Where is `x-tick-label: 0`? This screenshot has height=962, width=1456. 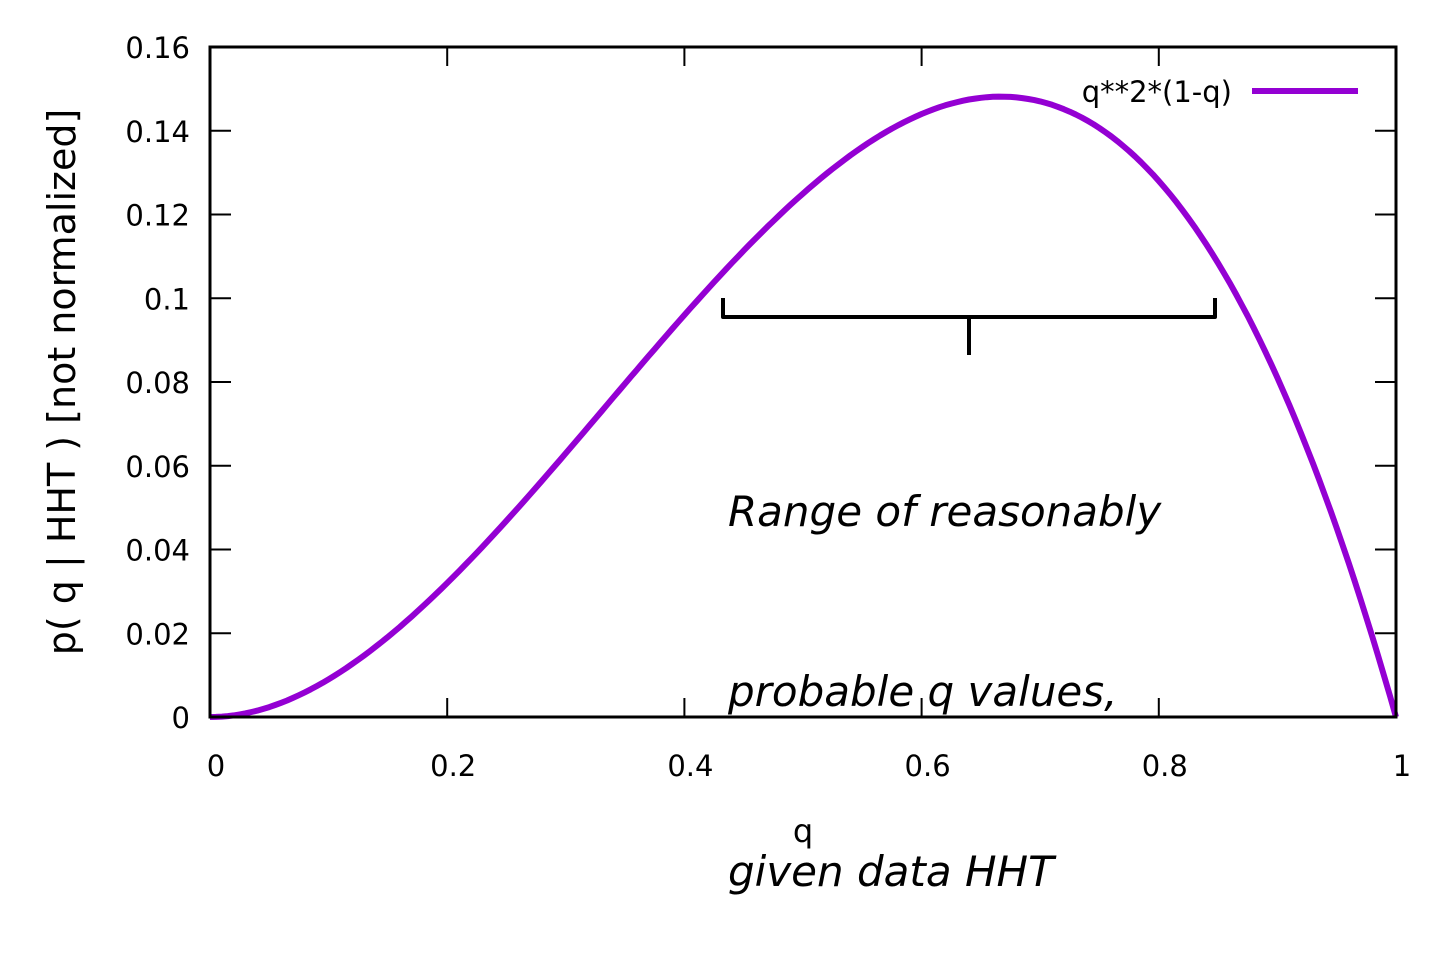 x-tick-label: 0 is located at coordinates (216, 766).